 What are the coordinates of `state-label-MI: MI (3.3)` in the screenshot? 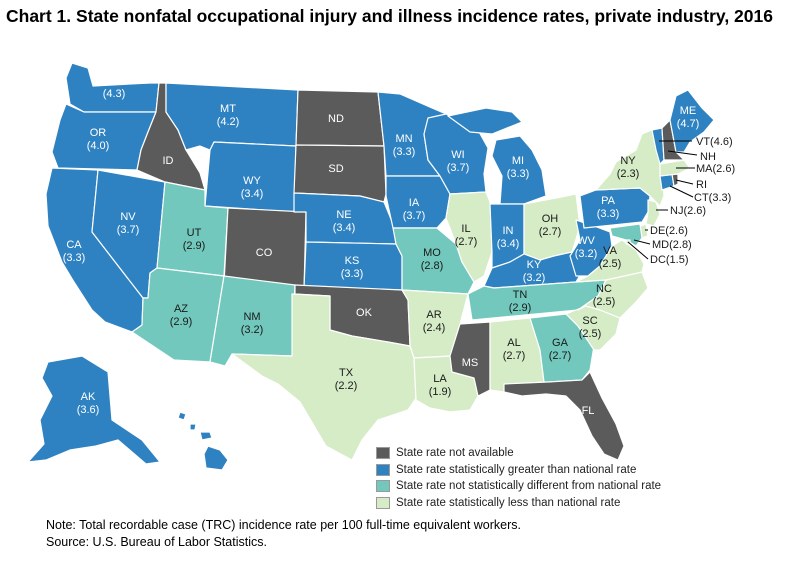 It's located at (518, 167).